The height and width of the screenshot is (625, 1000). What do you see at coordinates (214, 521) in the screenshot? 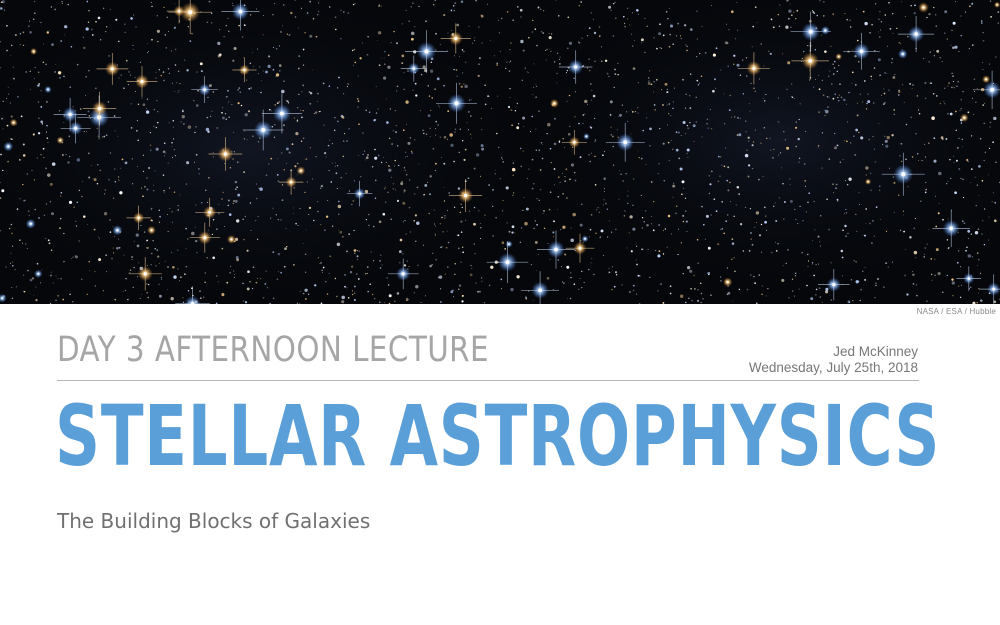
I see `page-subtitle: The Building Blocks of Galaxies` at bounding box center [214, 521].